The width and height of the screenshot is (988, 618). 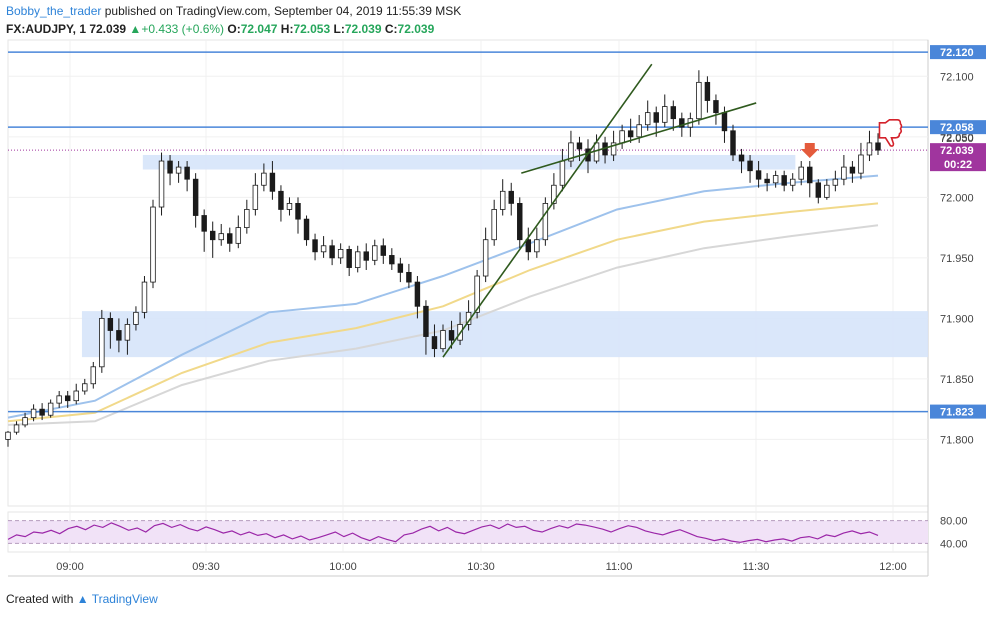 What do you see at coordinates (54, 11) in the screenshot?
I see `author-link: Bobby_the_trader` at bounding box center [54, 11].